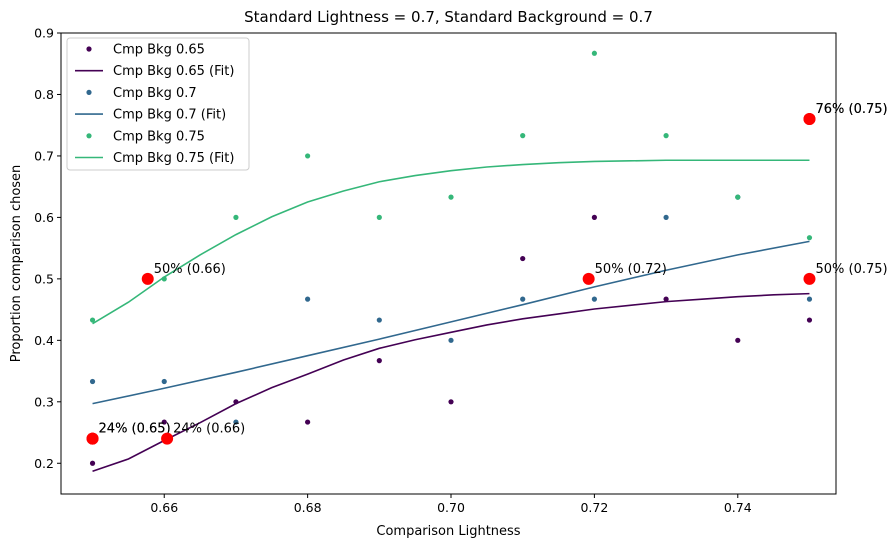 The height and width of the screenshot is (547, 894). What do you see at coordinates (169, 115) in the screenshot?
I see `legend-label: Cmp Bkg 0.7 (Fit)` at bounding box center [169, 115].